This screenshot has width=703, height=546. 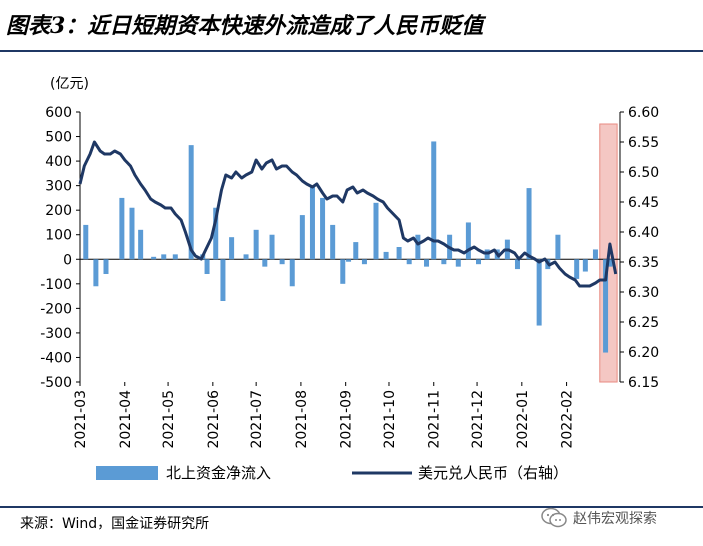 What do you see at coordinates (58, 236) in the screenshot?
I see `left-tick-label: 100` at bounding box center [58, 236].